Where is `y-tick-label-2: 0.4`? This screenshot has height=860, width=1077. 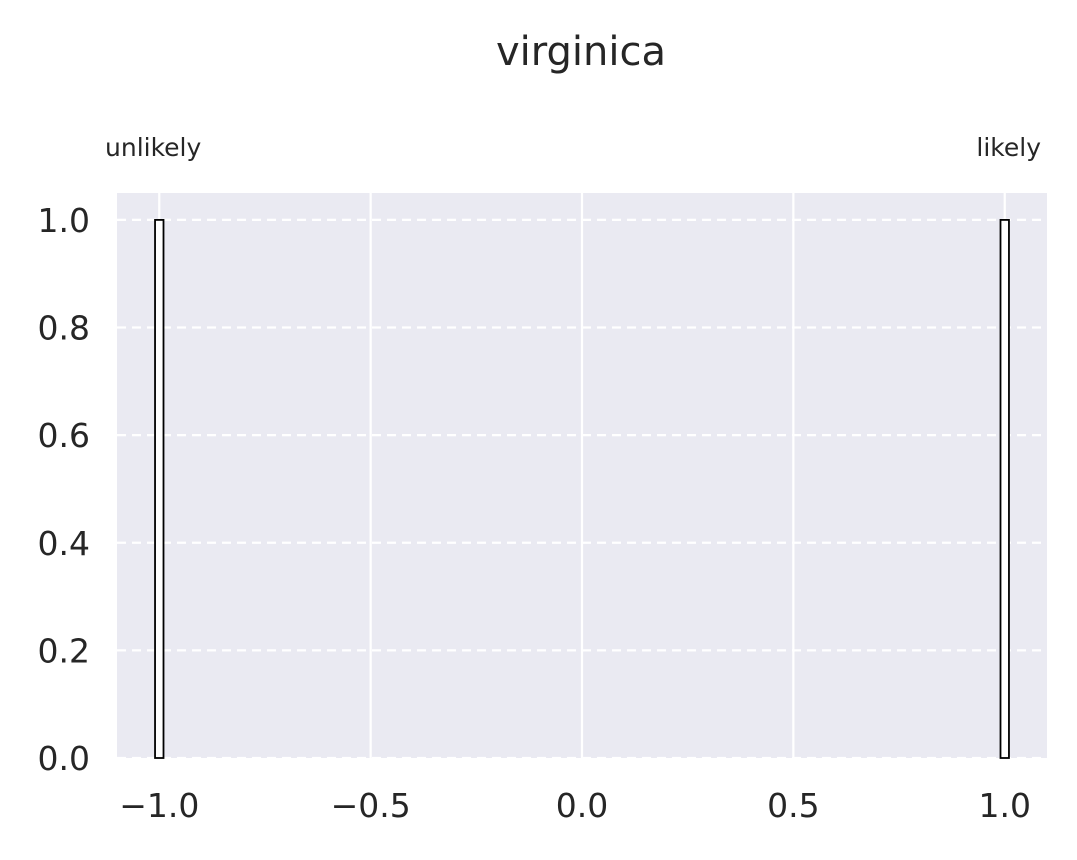
y-tick-label-2: 0.4 is located at coordinates (64, 543).